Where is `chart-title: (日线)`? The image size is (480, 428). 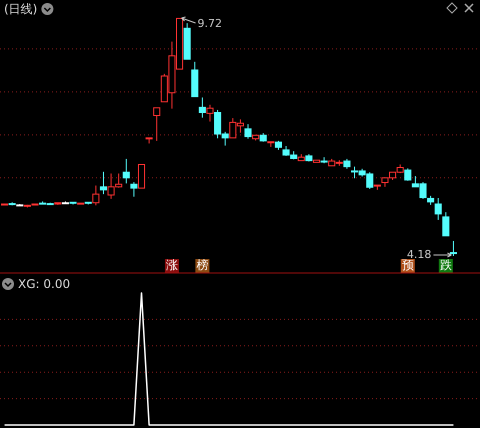 chart-title: (日线) is located at coordinates (21, 9).